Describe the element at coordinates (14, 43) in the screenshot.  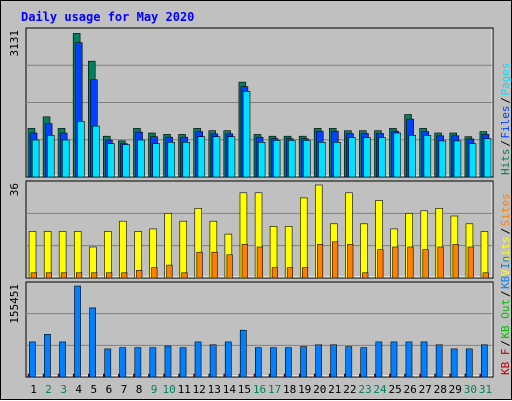
I see `y-max-label: 3131` at that location.